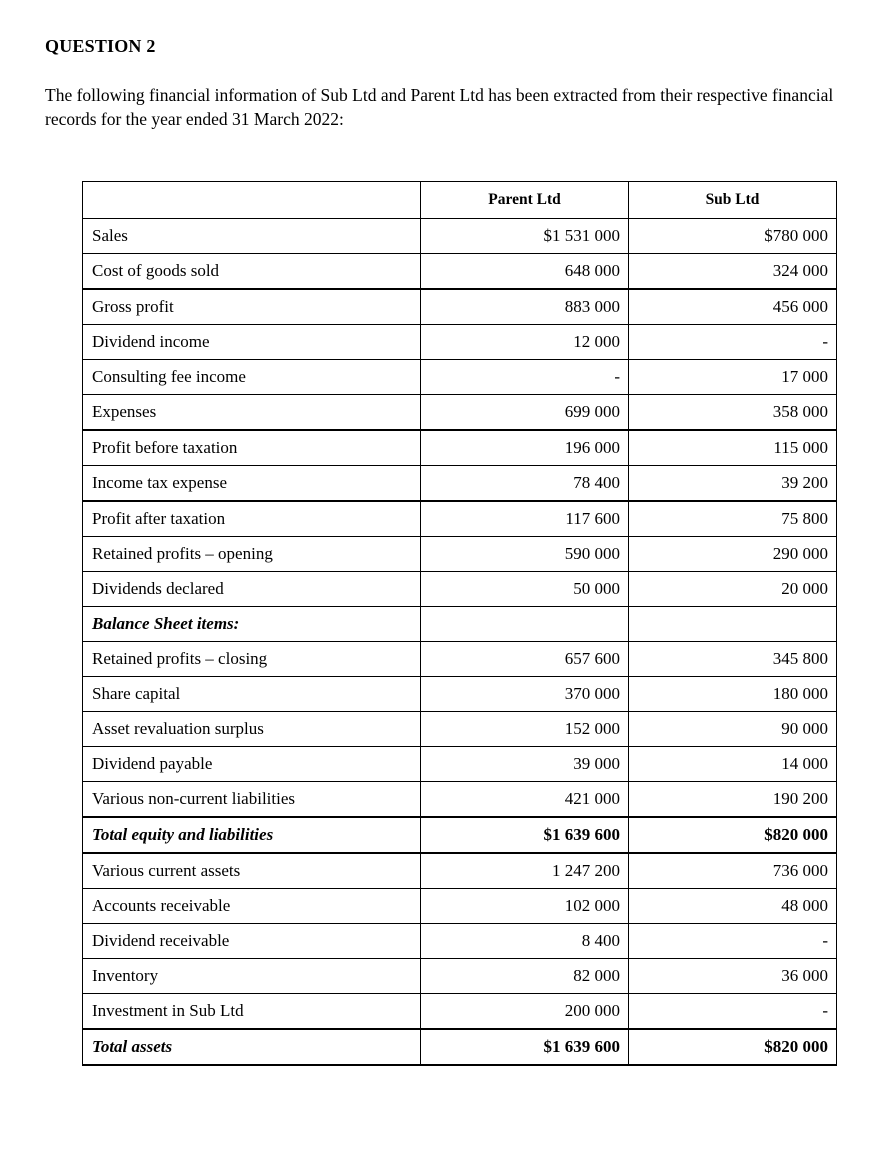 The width and height of the screenshot is (885, 1170). Describe the element at coordinates (732, 200) in the screenshot. I see `col-header-sub-ltd: Sub Ltd` at that location.